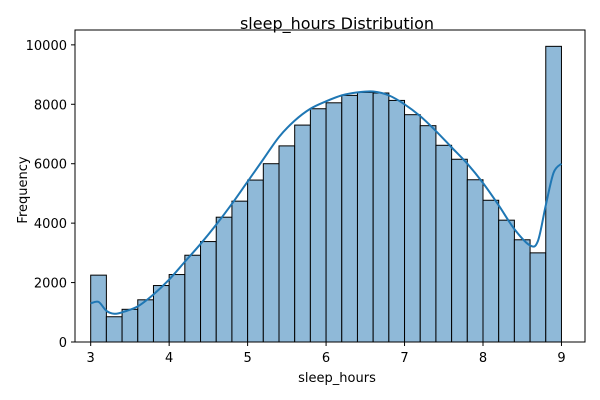  Describe the element at coordinates (50, 224) in the screenshot. I see `y-tick-label: 4000` at that location.